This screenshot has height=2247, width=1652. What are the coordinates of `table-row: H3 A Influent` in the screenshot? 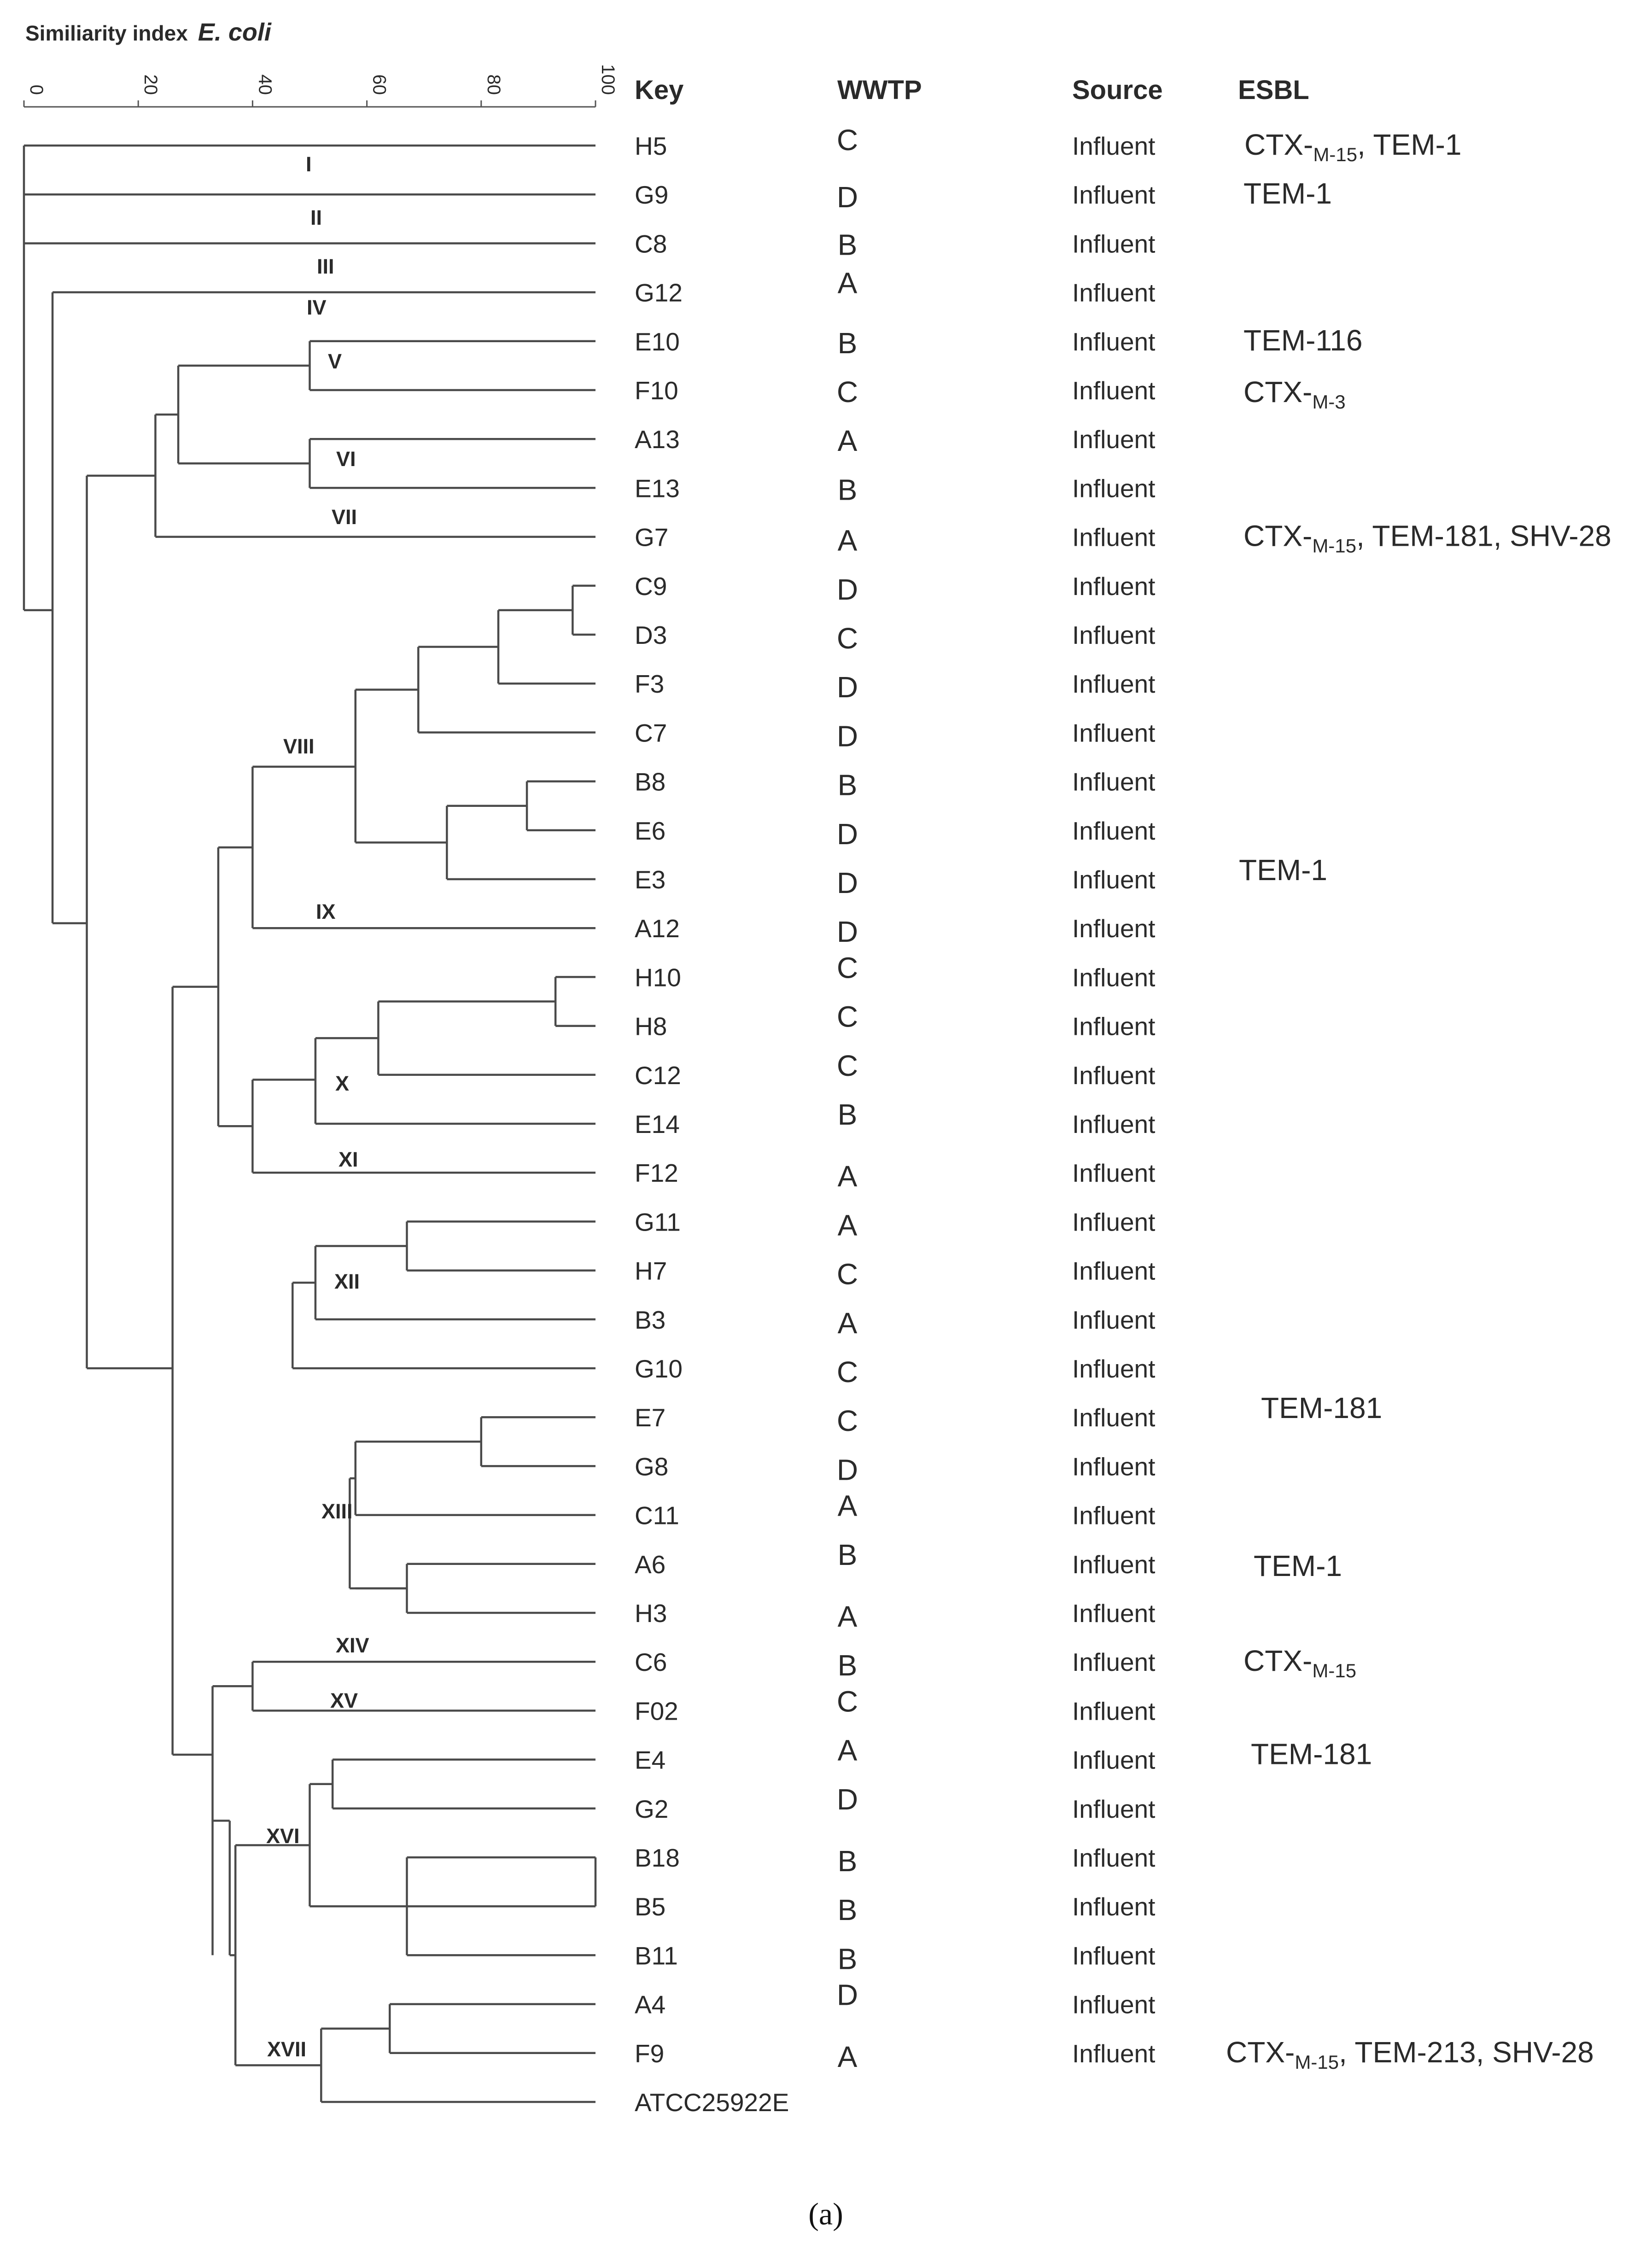 It's located at (895, 1616).